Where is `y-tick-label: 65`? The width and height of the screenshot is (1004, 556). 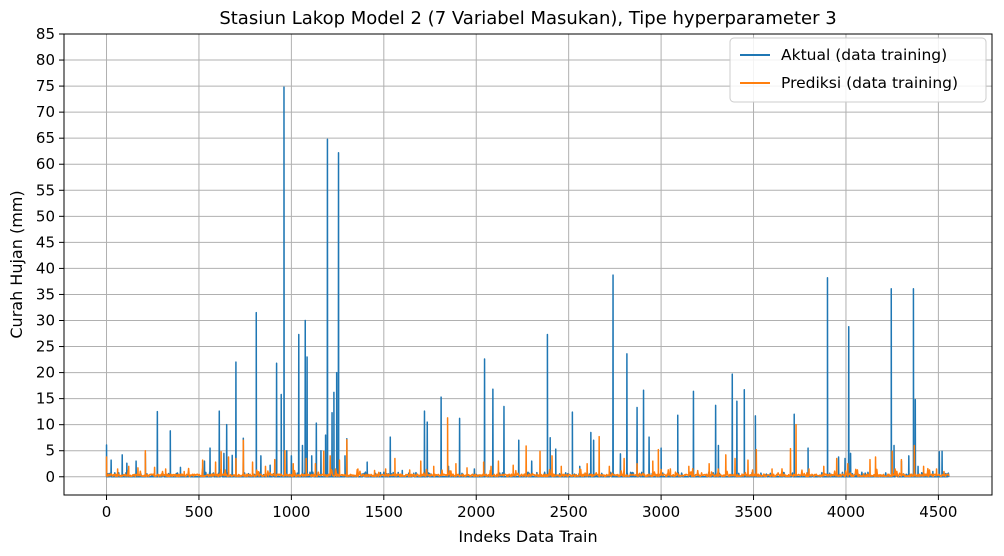 y-tick-label: 65 is located at coordinates (45, 138).